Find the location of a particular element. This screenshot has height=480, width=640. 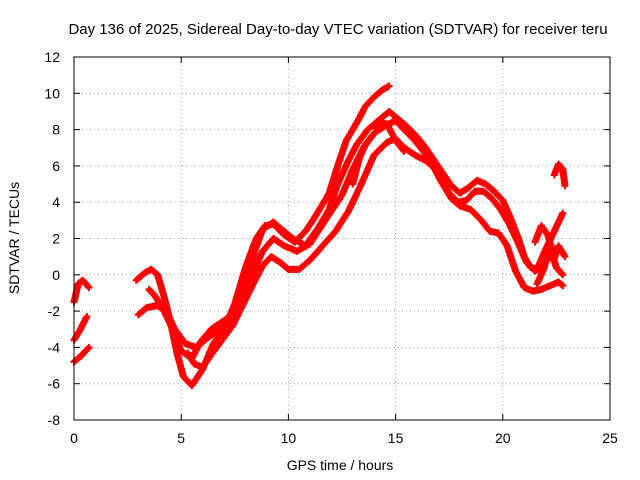

y-tick-labels: -8 -6 -4 -2 0 2 4 6 8 10 12 is located at coordinates (52, 238).